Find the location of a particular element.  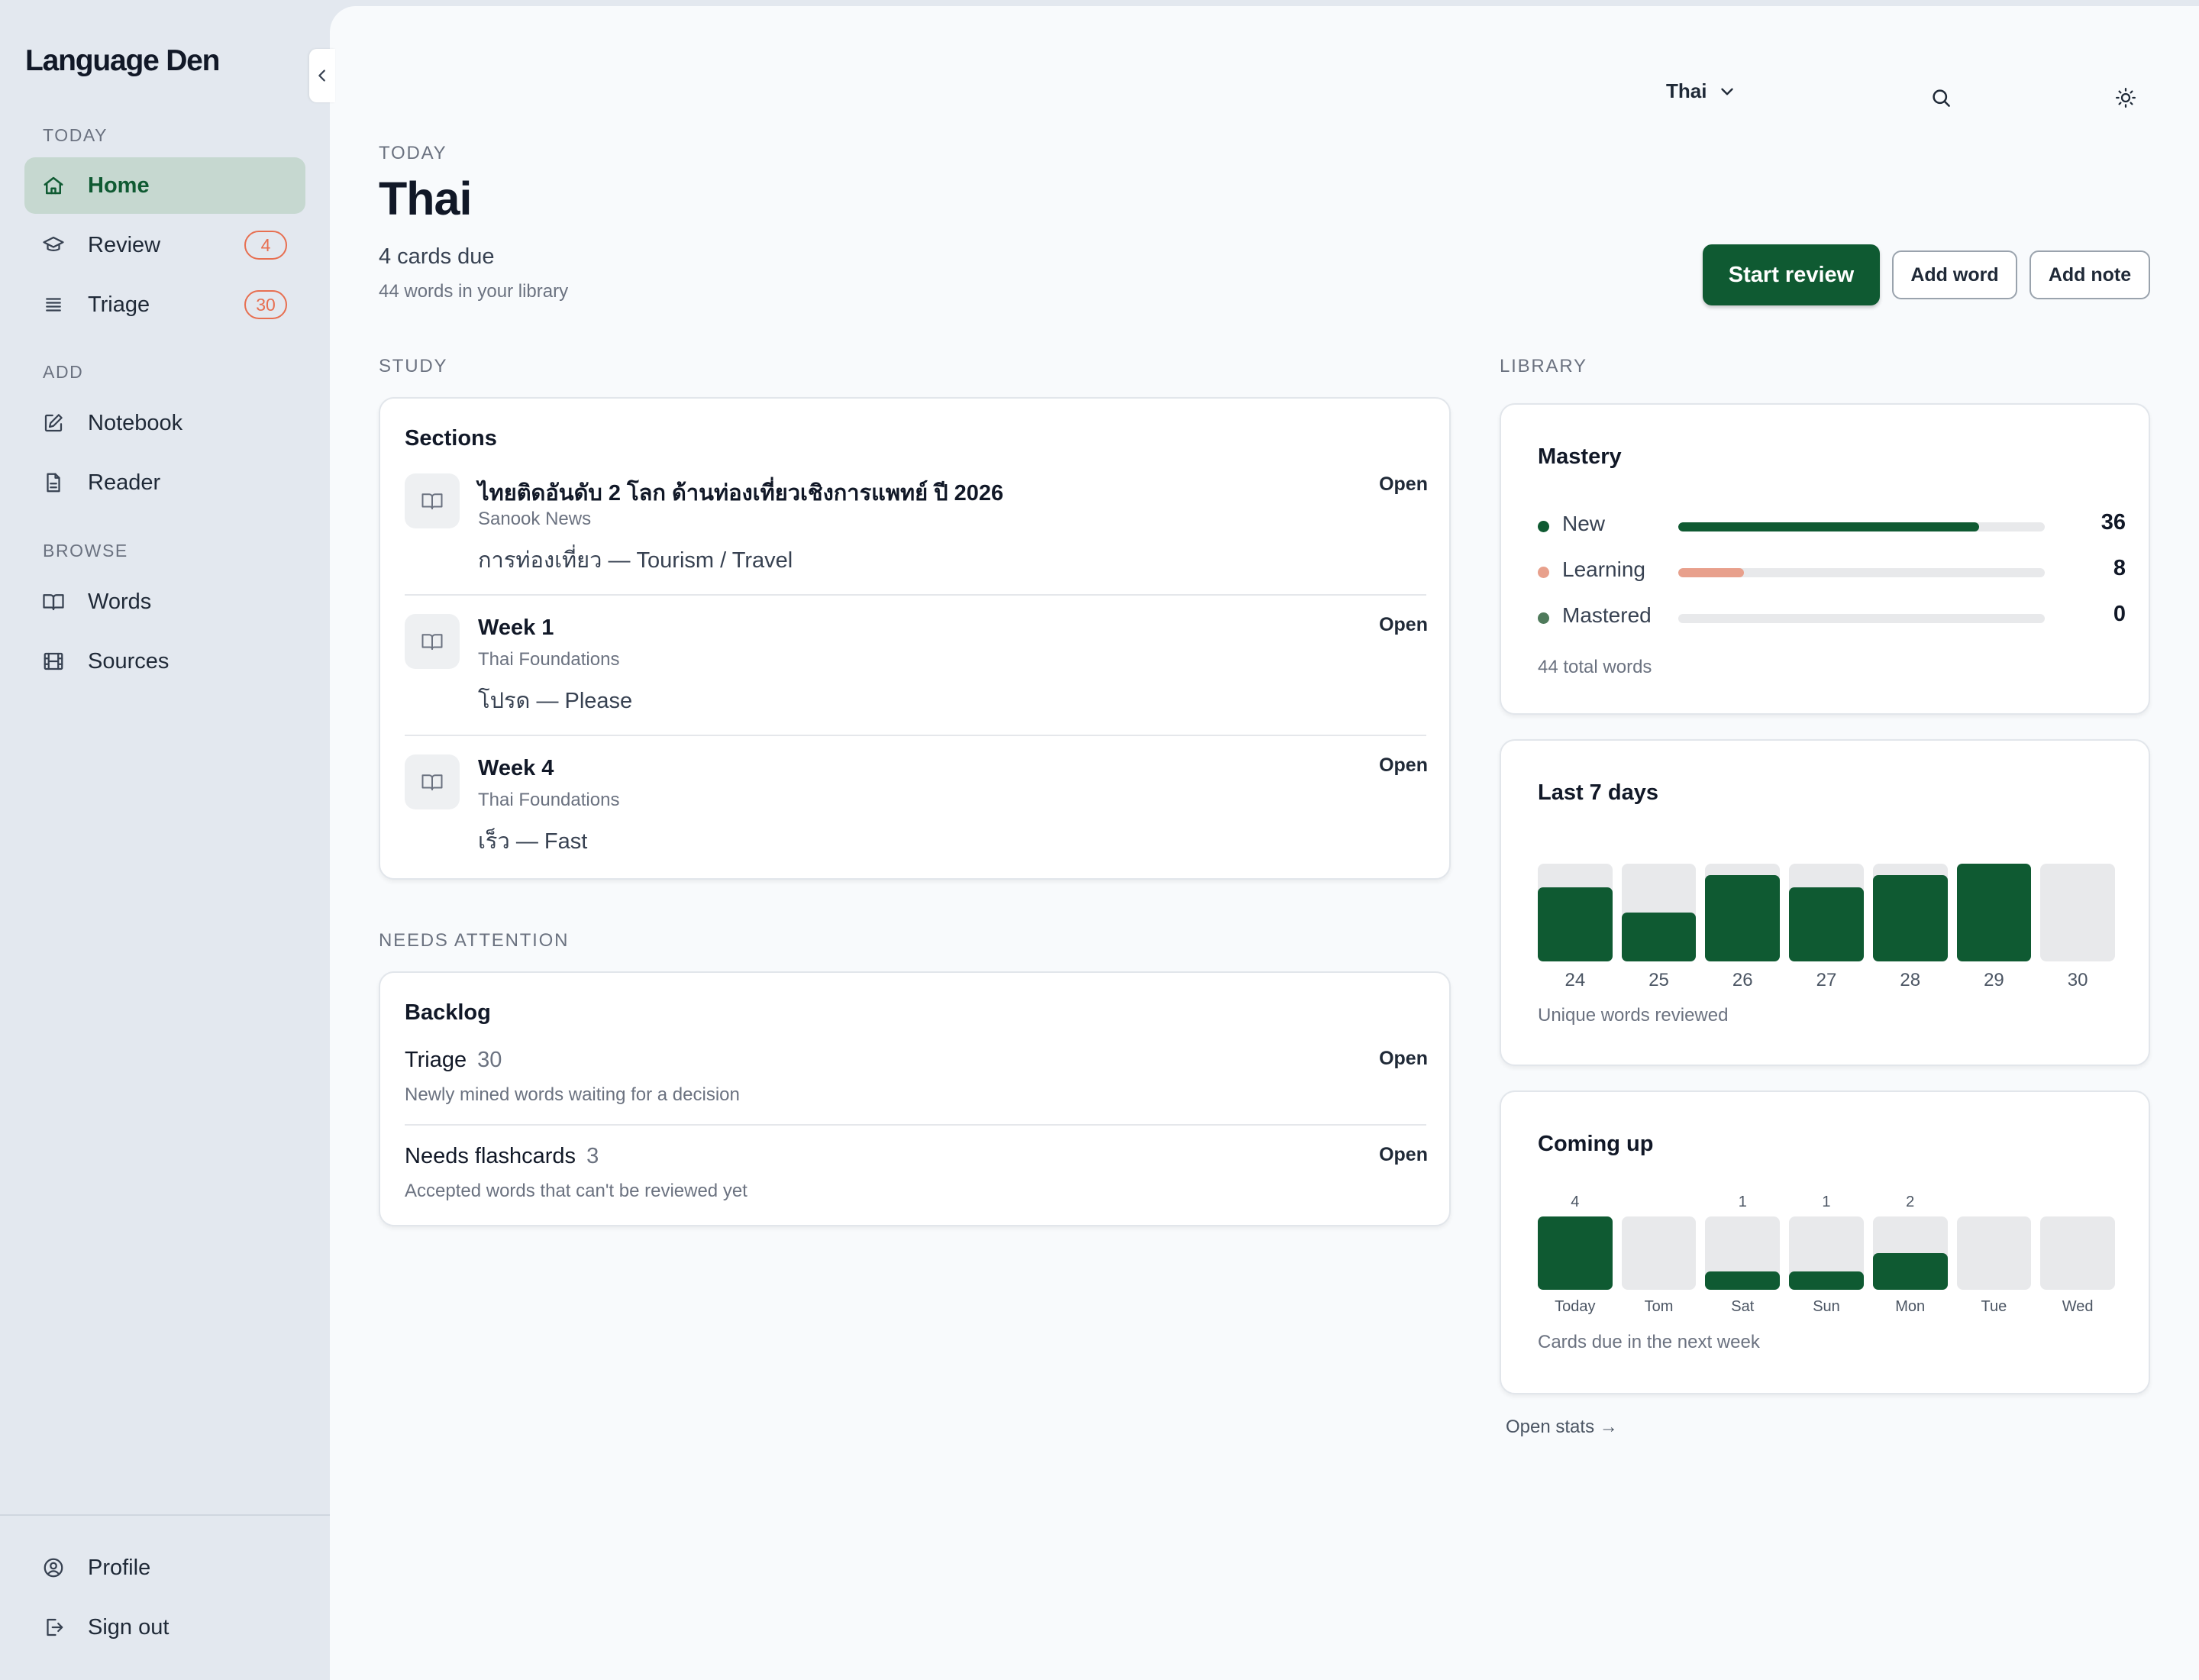

sidebar-item-reader: Reader is located at coordinates (165, 482).